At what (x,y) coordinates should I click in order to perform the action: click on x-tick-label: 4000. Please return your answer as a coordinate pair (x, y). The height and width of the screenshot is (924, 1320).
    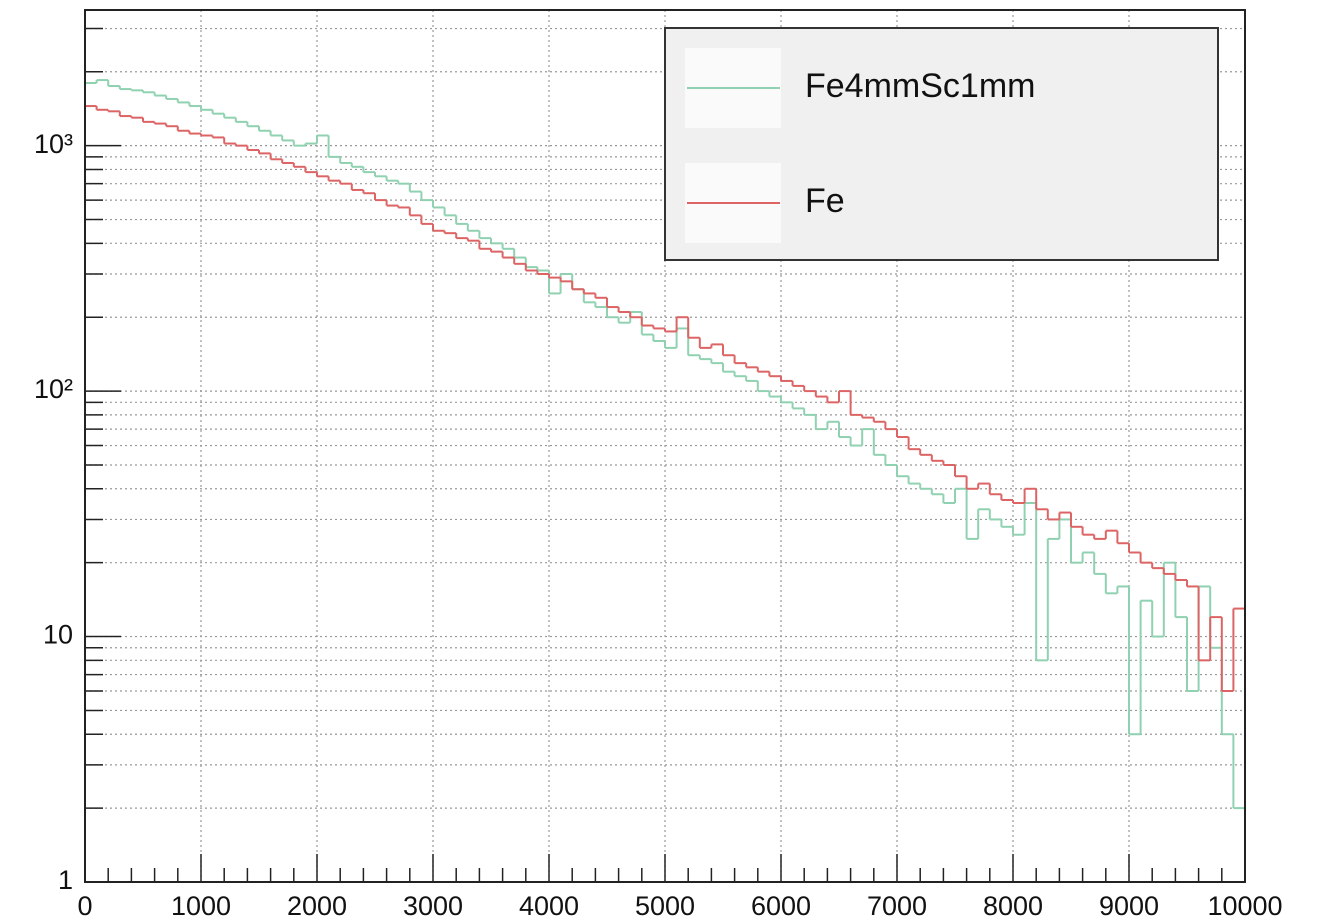
    Looking at the image, I should click on (549, 906).